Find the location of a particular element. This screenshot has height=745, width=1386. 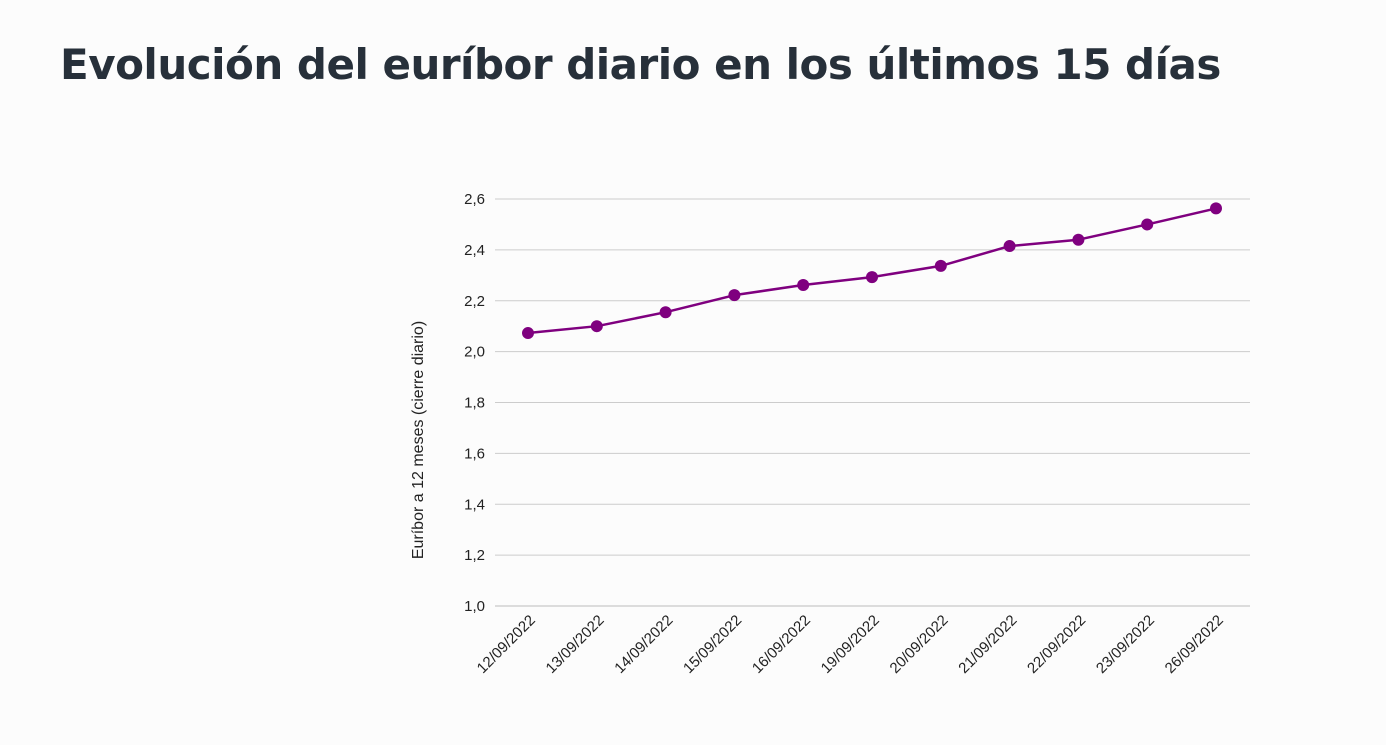

y-tick-label: 2,4 is located at coordinates (474, 250).